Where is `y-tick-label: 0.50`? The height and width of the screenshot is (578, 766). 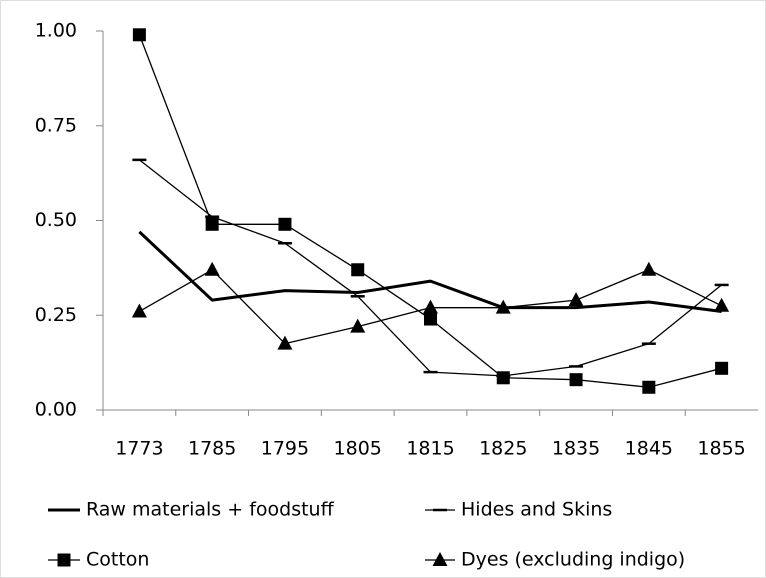 y-tick-label: 0.50 is located at coordinates (56, 220).